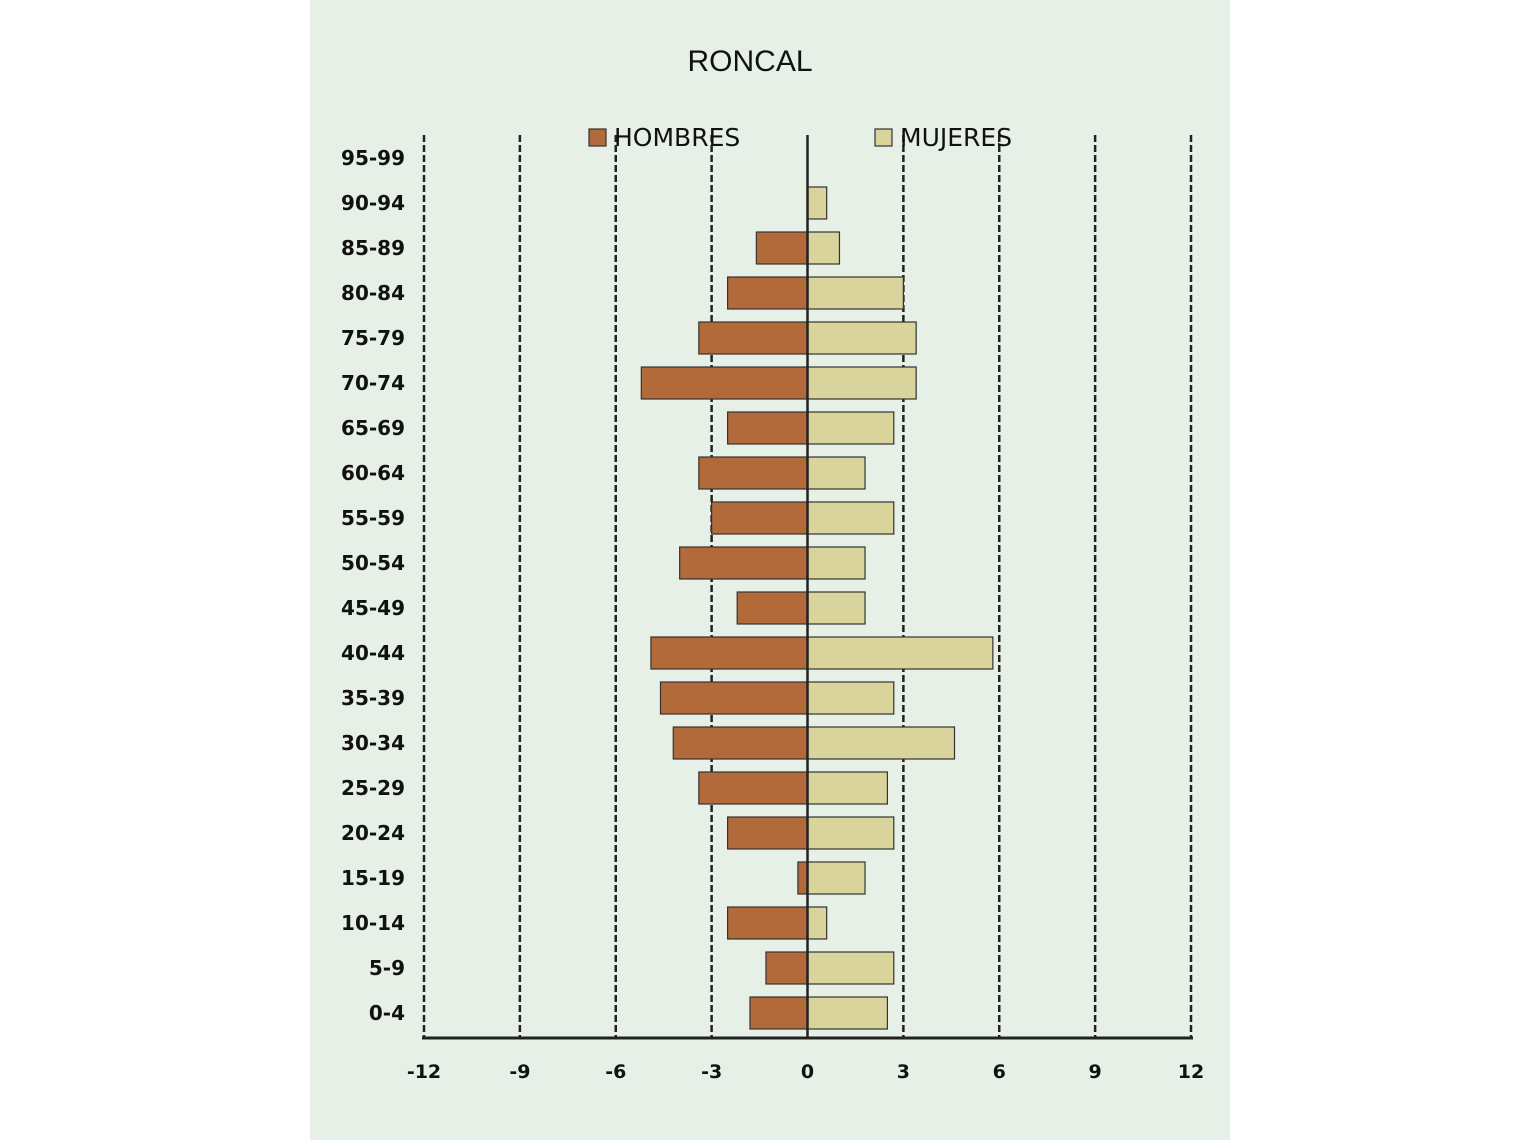 This screenshot has height=1140, width=1540. Describe the element at coordinates (373, 653) in the screenshot. I see `age-group-label: 40-44` at that location.